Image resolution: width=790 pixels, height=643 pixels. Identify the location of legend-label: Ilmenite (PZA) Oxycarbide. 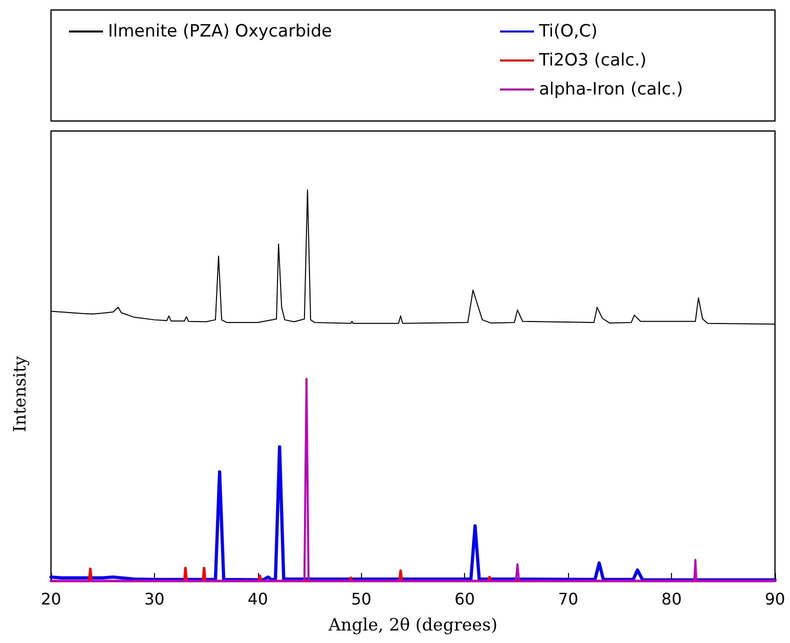
(220, 32).